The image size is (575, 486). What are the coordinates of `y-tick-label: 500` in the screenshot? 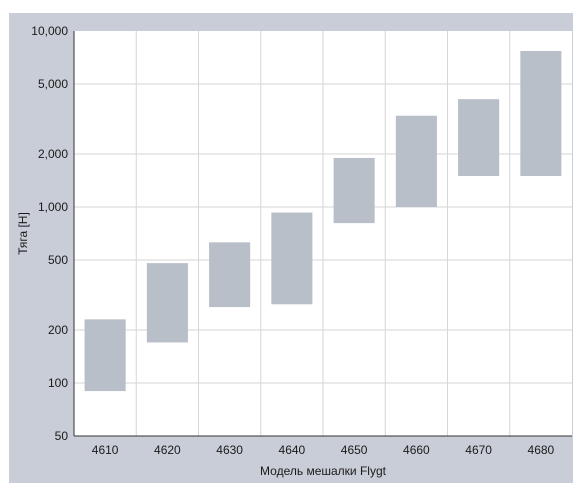 It's located at (58, 260).